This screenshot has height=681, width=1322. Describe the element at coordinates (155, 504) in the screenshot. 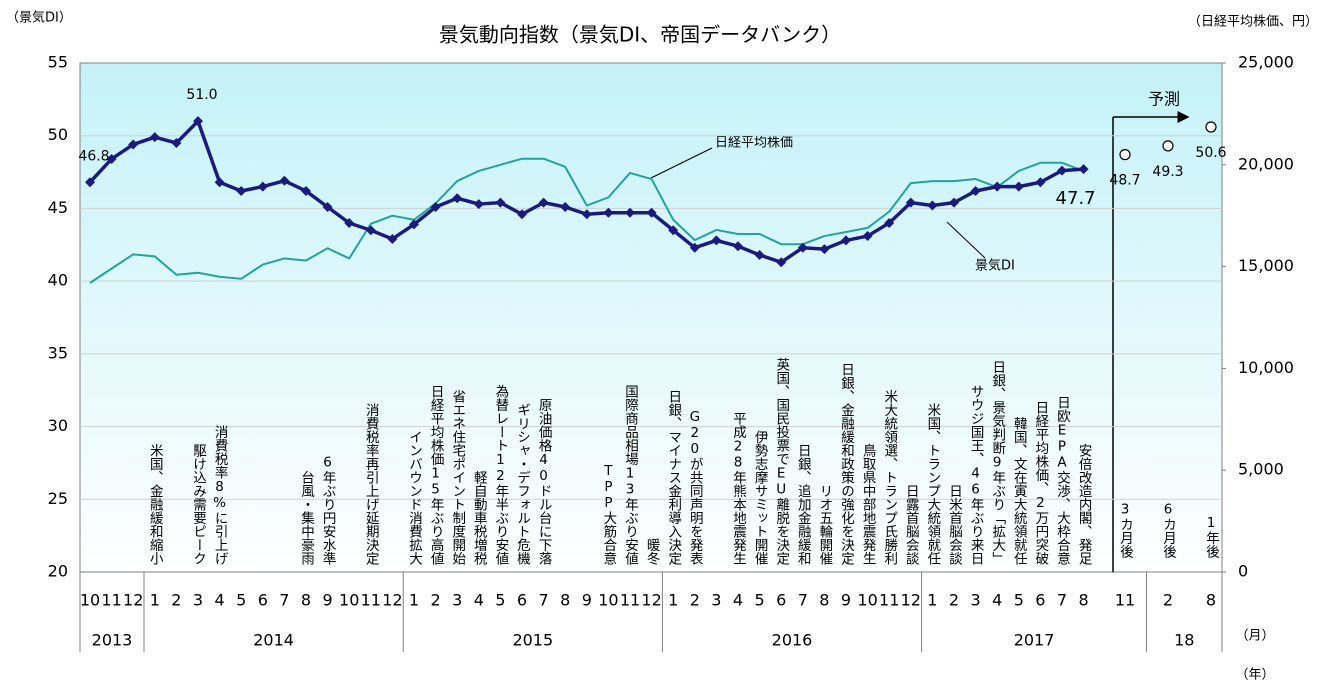

I see `event-note: 米国、金融緩和縮小` at that location.